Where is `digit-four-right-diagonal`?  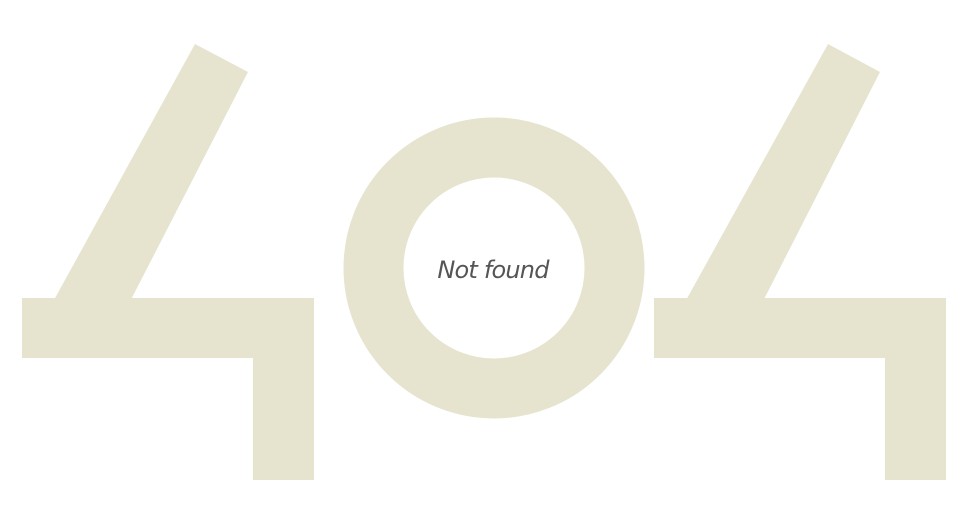
digit-four-right-diagonal is located at coordinates (767, 201).